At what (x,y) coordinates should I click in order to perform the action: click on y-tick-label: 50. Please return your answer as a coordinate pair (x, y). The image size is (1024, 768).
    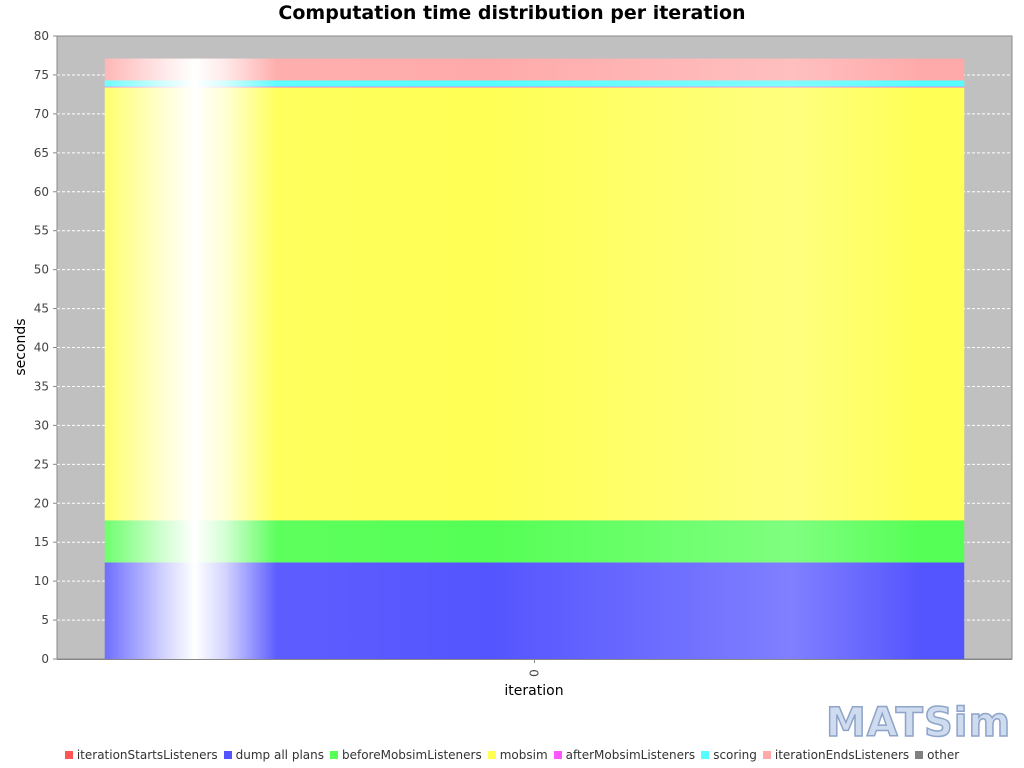
    Looking at the image, I should click on (41, 270).